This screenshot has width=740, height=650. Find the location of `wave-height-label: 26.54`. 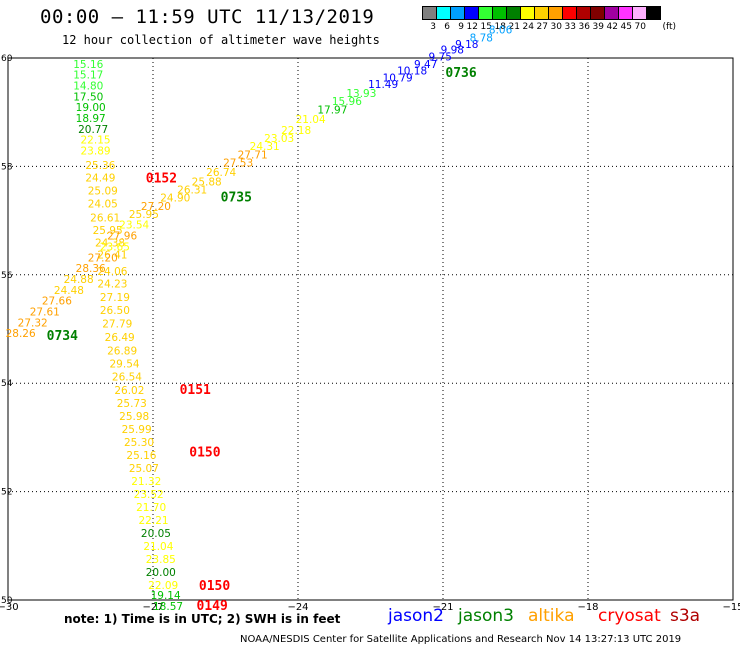

wave-height-label: 26.54 is located at coordinates (127, 377).